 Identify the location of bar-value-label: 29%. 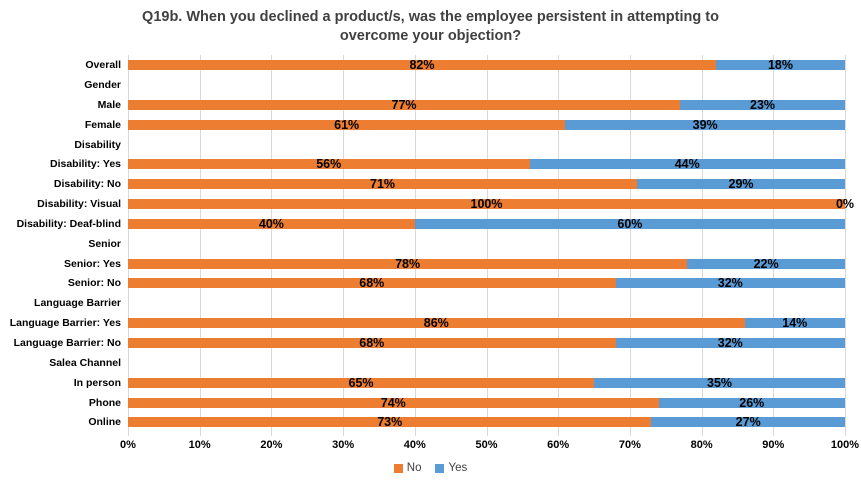
(741, 184).